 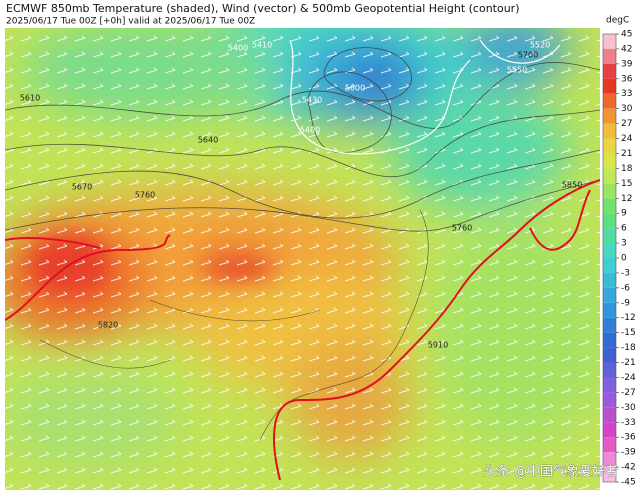 What do you see at coordinates (628, 453) in the screenshot?
I see `colorbar-tick-label: -39` at bounding box center [628, 453].